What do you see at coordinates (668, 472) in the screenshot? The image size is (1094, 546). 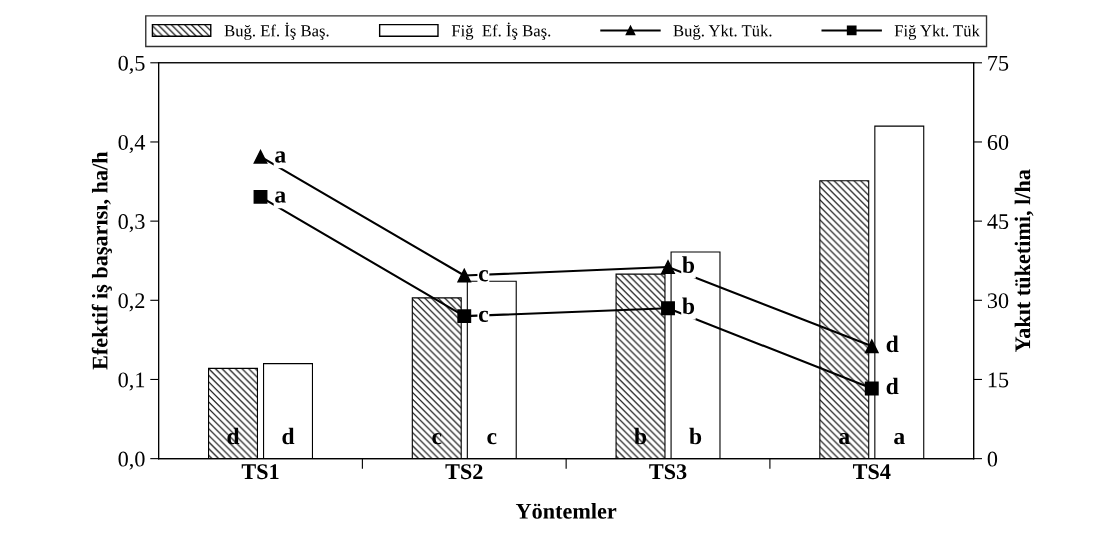 I see `x-tick-label: TS3` at bounding box center [668, 472].